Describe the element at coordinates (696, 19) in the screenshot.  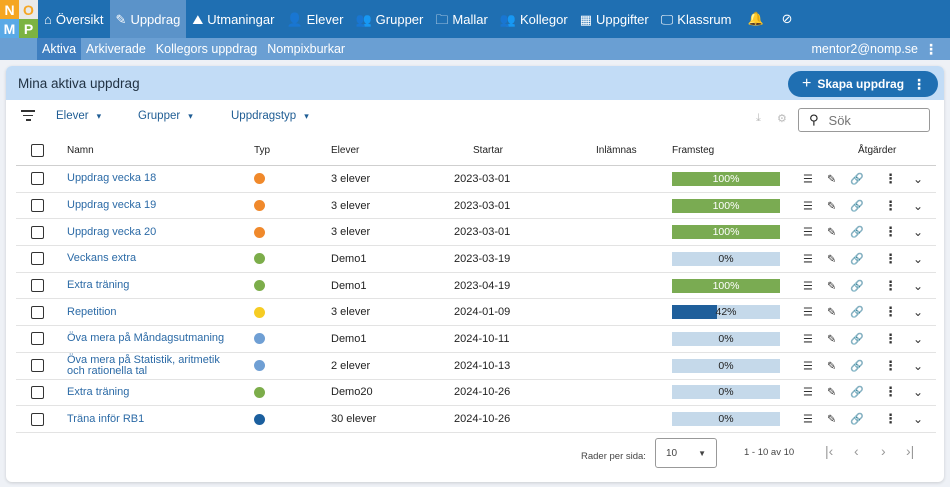
I see `nav-item-8: 🖵 Klassrum` at that location.